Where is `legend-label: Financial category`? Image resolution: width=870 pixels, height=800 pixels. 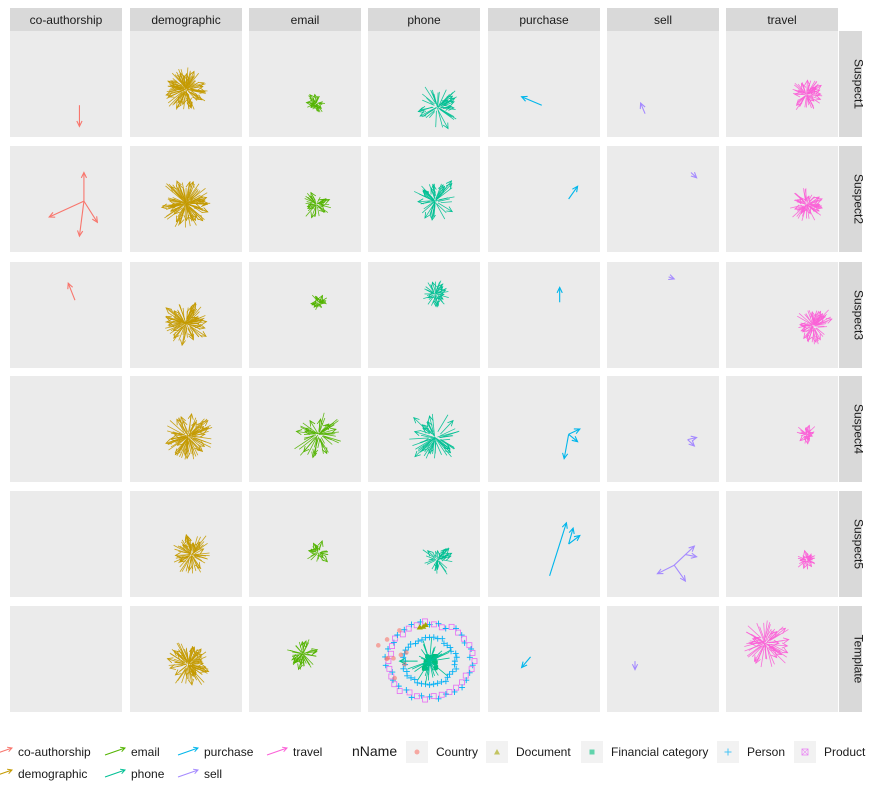
legend-label: Financial category is located at coordinates (659, 752).